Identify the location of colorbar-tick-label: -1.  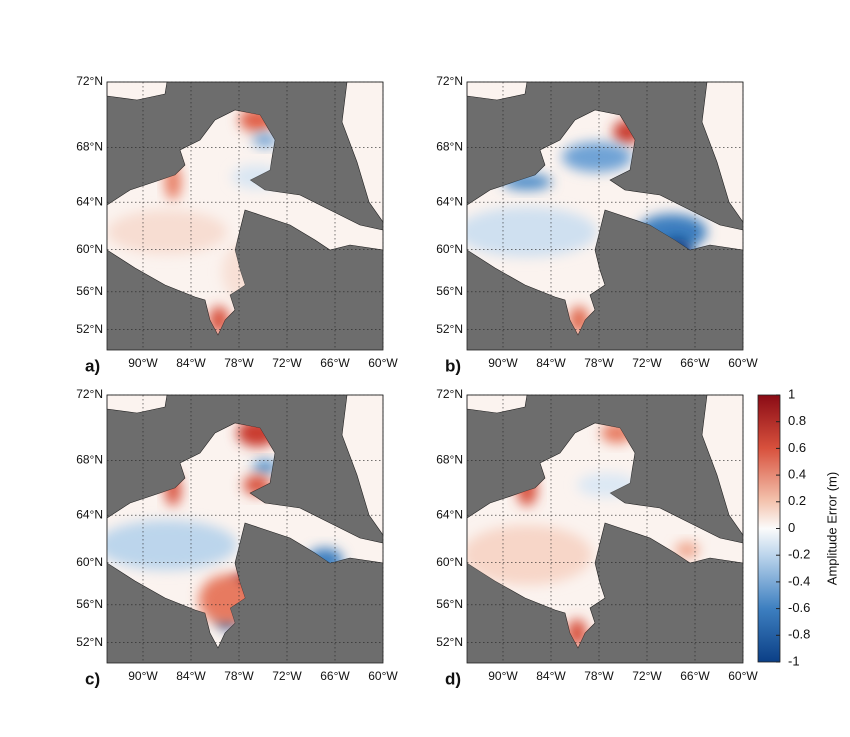
(794, 660).